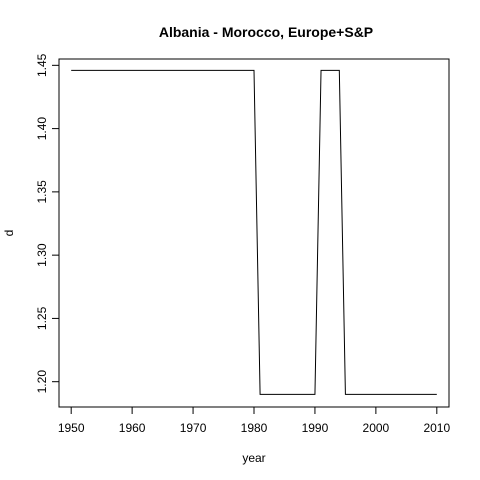  What do you see at coordinates (266, 32) in the screenshot?
I see `chart-title: Albania - Morocco, Europe+S&P` at bounding box center [266, 32].